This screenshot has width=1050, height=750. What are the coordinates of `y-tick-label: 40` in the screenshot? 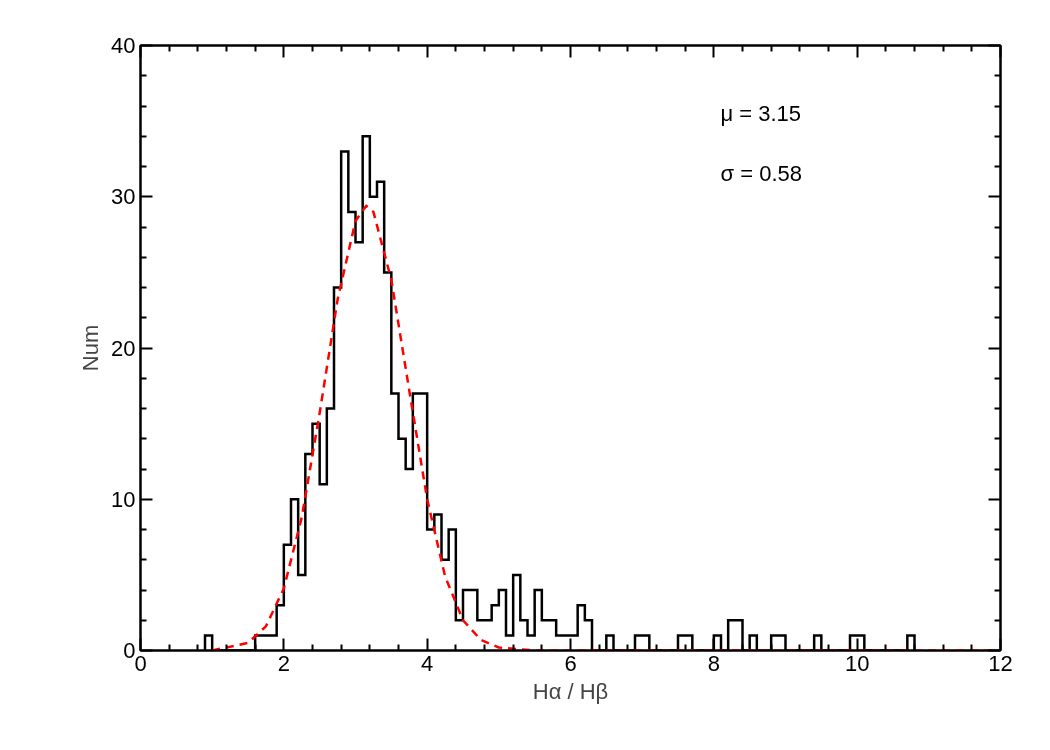 It's located at (123, 45).